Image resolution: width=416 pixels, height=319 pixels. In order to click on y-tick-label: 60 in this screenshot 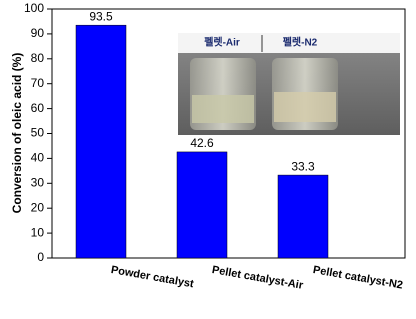, I will do `click(38, 108)`.